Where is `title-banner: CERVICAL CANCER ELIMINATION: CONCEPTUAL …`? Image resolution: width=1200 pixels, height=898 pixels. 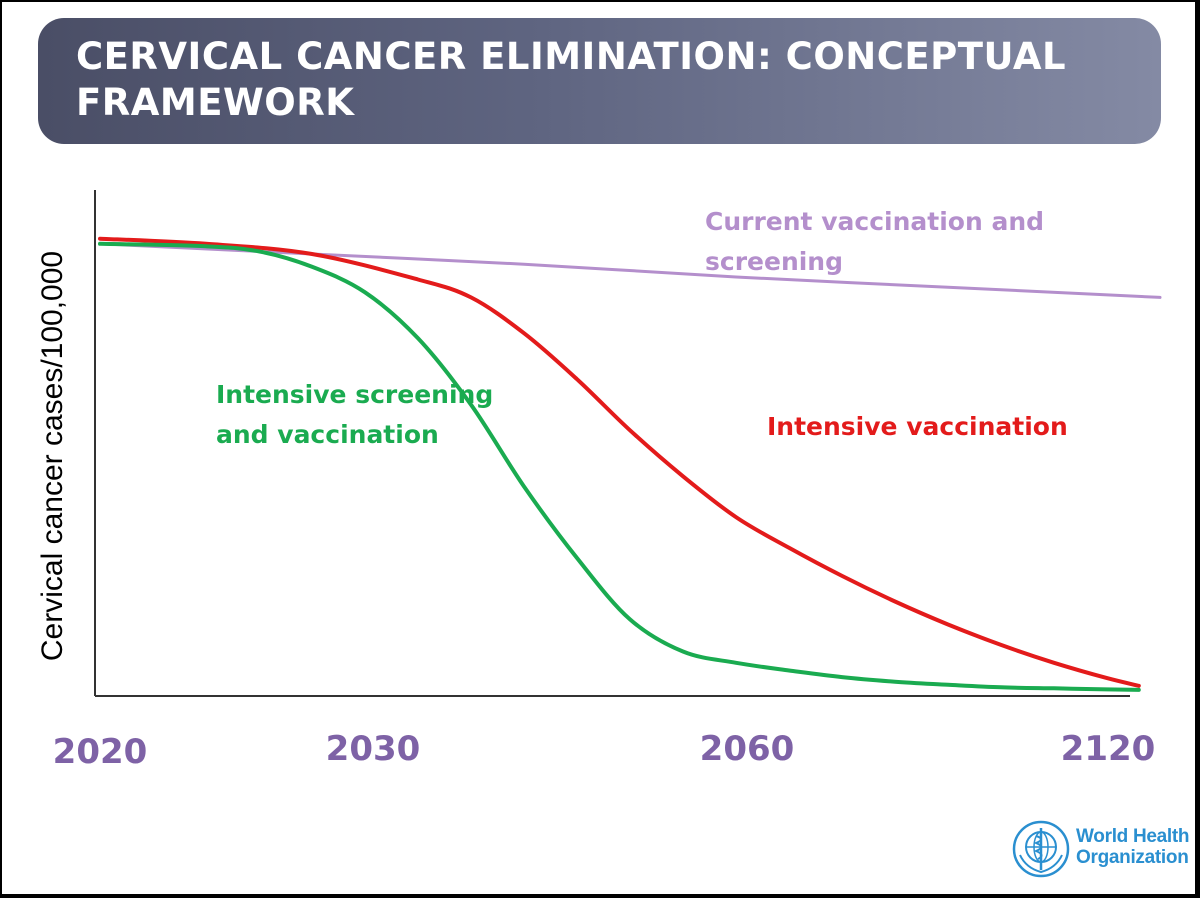 title-banner: CERVICAL CANCER ELIMINATION: CONCEPTUAL … is located at coordinates (599, 81).